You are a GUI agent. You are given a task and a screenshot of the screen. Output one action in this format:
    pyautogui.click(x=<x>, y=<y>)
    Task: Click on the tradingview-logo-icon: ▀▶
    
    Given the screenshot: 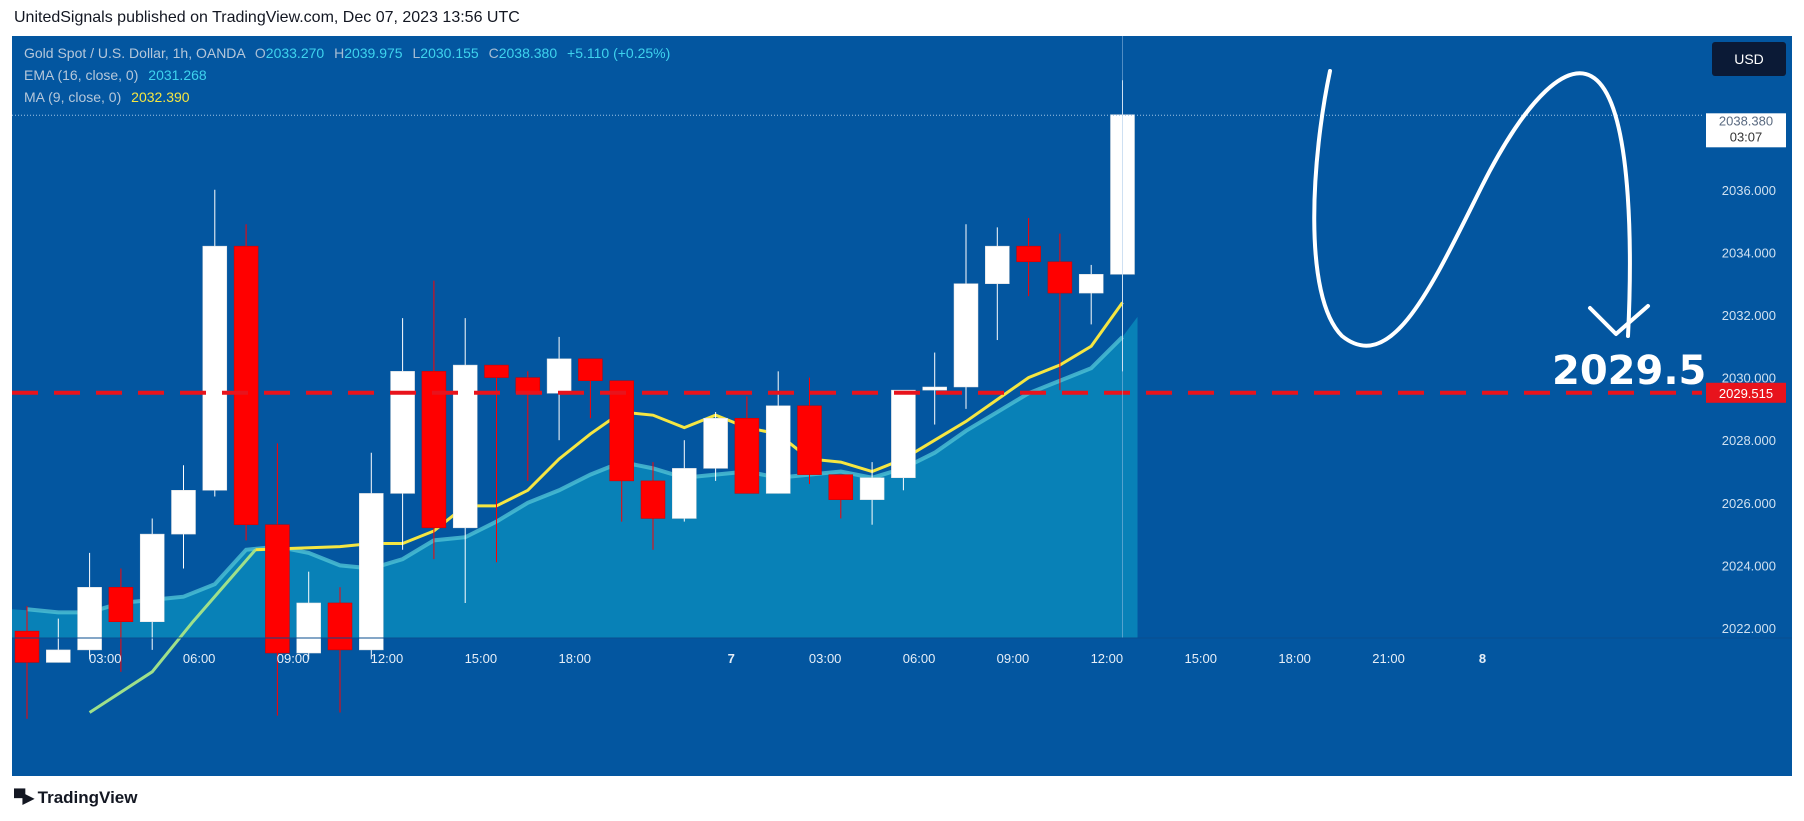 What is the action you would take?
    pyautogui.click(x=24, y=798)
    